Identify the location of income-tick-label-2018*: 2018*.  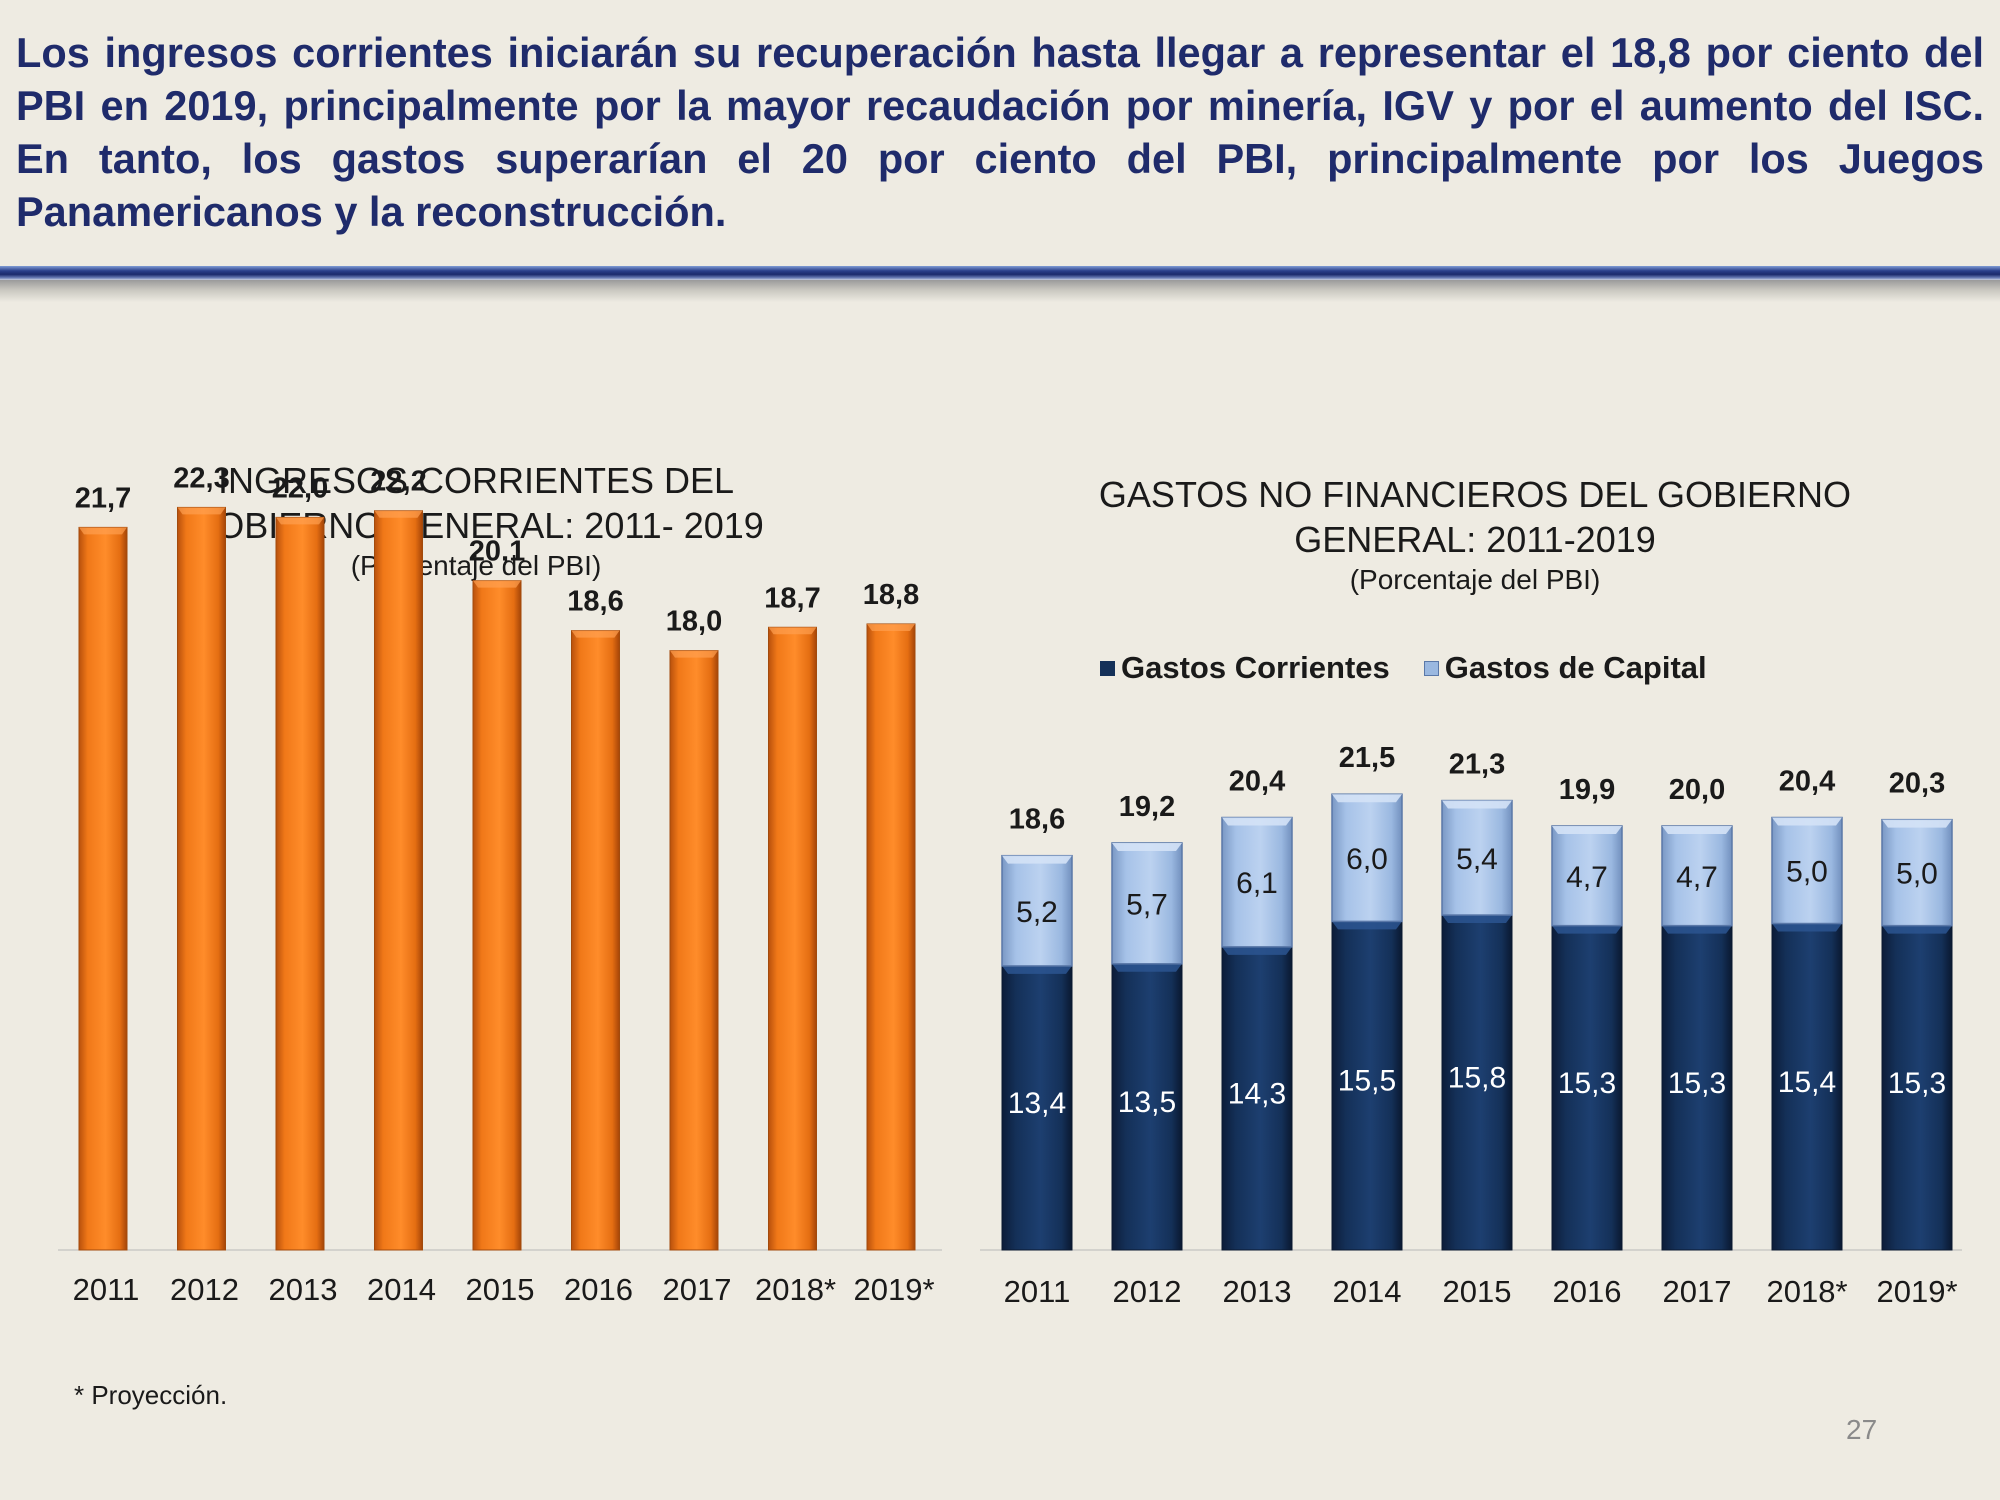
(795, 1289).